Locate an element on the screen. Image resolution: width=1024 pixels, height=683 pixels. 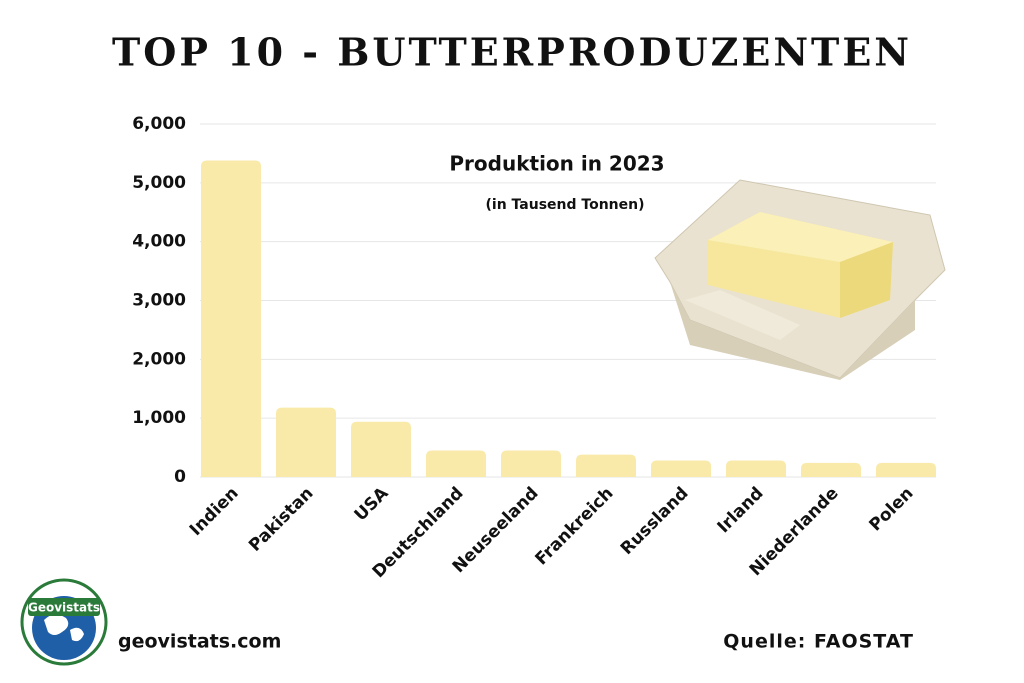
y-tick-label: 1,000 is located at coordinates (159, 418).